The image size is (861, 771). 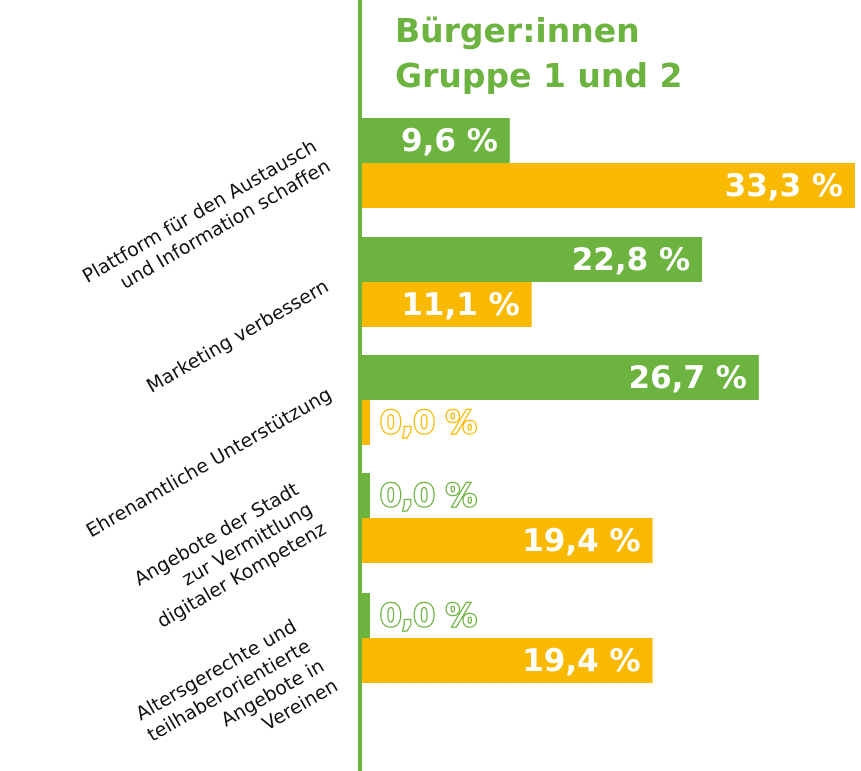 I want to click on value-label: 22,8 %, so click(x=631, y=260).